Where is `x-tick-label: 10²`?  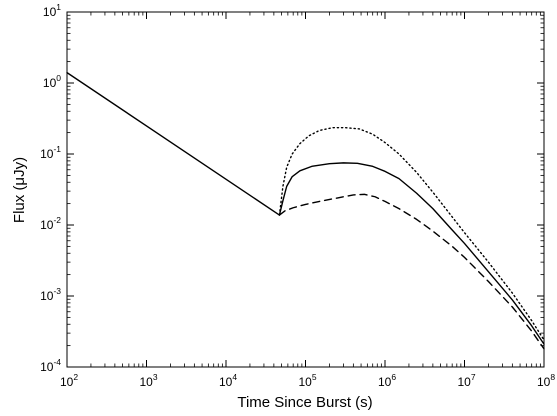
x-tick-label: 10² is located at coordinates (69, 380).